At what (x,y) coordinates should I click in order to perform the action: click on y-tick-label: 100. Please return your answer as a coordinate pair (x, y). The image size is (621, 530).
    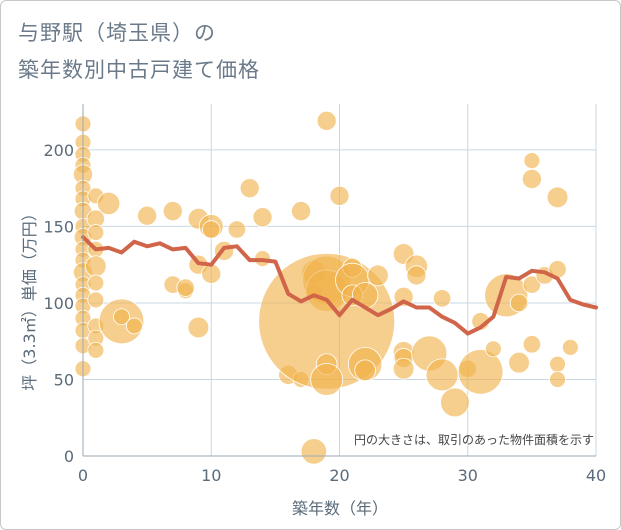
    Looking at the image, I should click on (58, 303).